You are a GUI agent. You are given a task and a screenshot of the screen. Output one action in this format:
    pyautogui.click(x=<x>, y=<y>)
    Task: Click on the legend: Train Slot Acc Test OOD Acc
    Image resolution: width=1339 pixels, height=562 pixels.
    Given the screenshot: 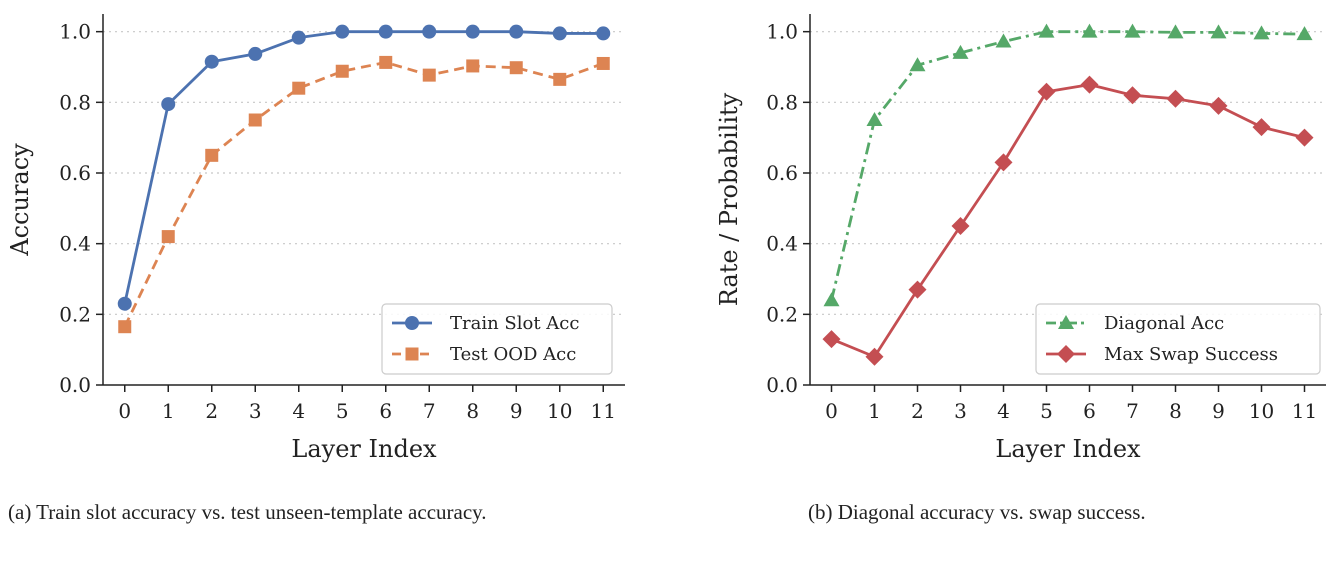 What is the action you would take?
    pyautogui.click(x=497, y=339)
    